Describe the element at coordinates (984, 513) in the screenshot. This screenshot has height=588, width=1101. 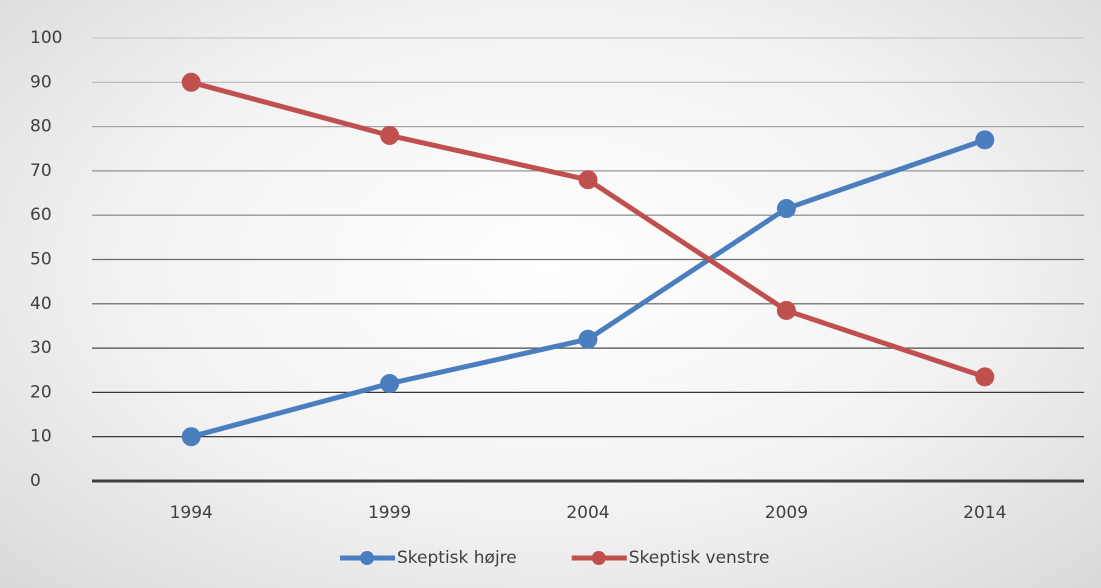
I see `x-tick-label: 2014` at that location.